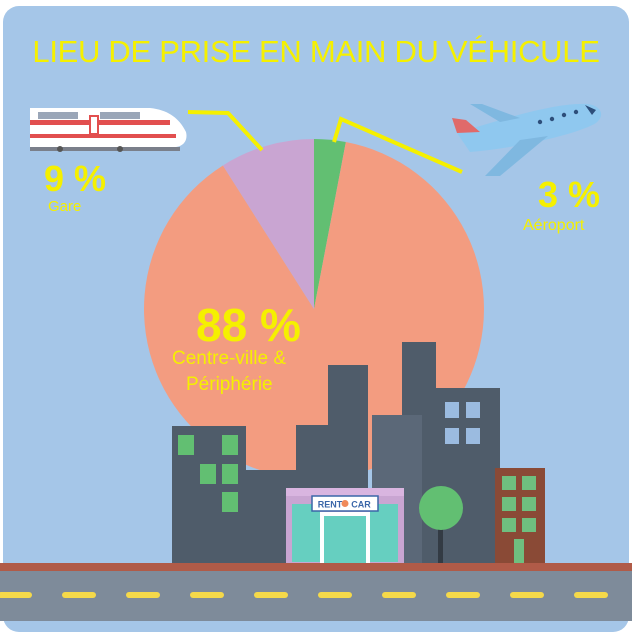 The width and height of the screenshot is (632, 634). I want to click on leader-line-aeroport, so click(397, 145).